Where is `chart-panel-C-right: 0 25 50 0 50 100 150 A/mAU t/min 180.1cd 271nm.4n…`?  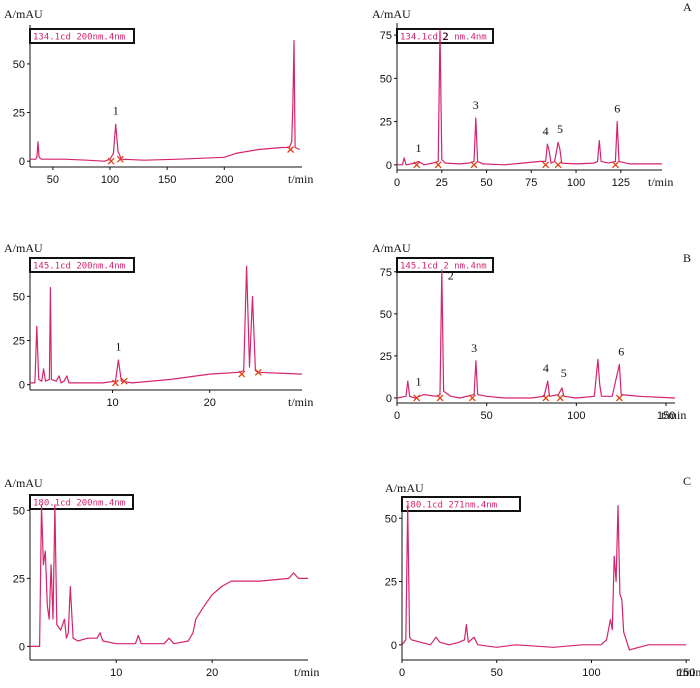
chart-panel-C-right: 0 25 50 0 50 100 150 A/mAU t/min 180.1cd 271nm.4n… is located at coordinates (542, 580).